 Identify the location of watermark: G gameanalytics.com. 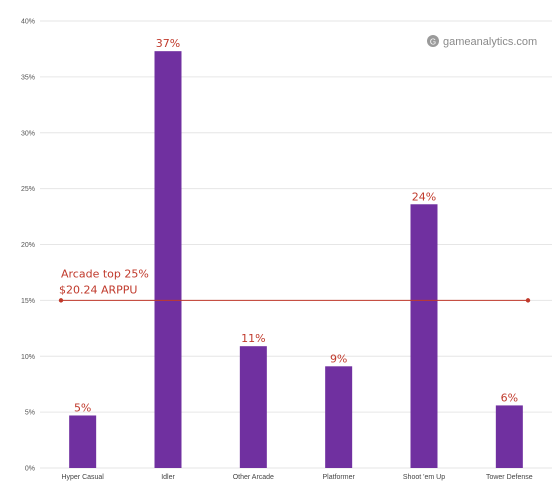
(482, 41).